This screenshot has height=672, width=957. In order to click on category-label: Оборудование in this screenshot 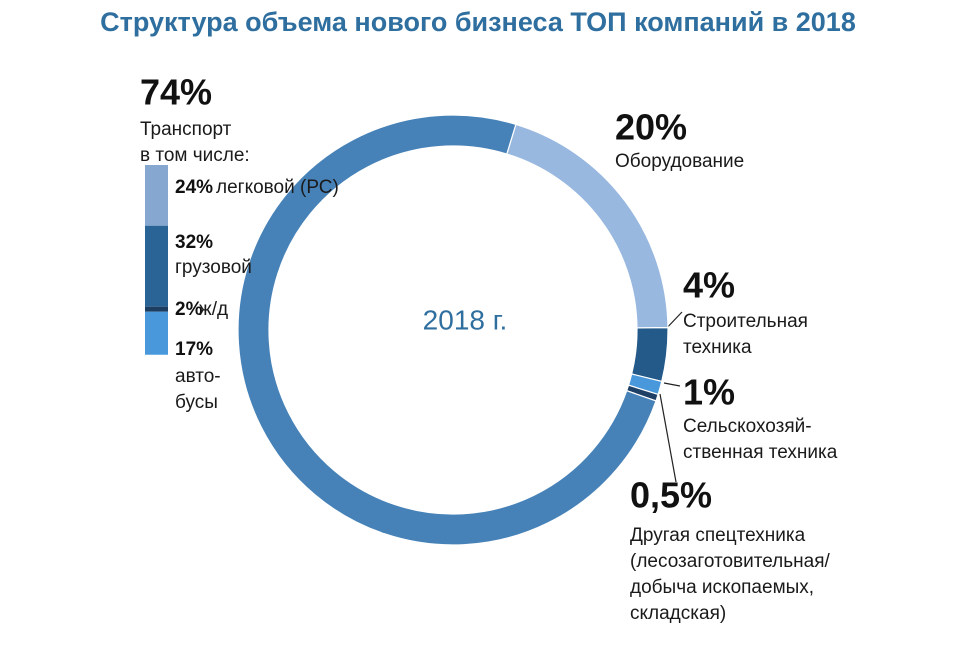, I will do `click(679, 161)`.